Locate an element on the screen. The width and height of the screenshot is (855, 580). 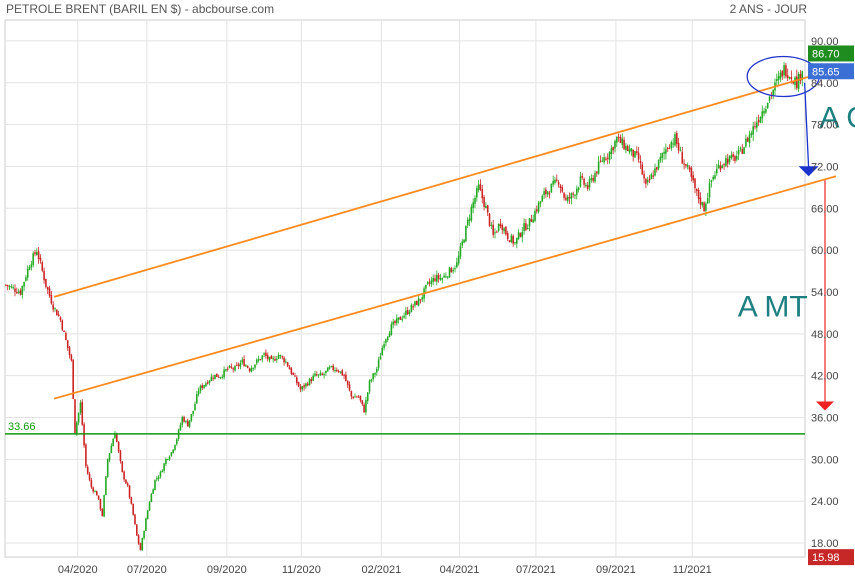
y-tick-label: 66.00 is located at coordinates (825, 209).